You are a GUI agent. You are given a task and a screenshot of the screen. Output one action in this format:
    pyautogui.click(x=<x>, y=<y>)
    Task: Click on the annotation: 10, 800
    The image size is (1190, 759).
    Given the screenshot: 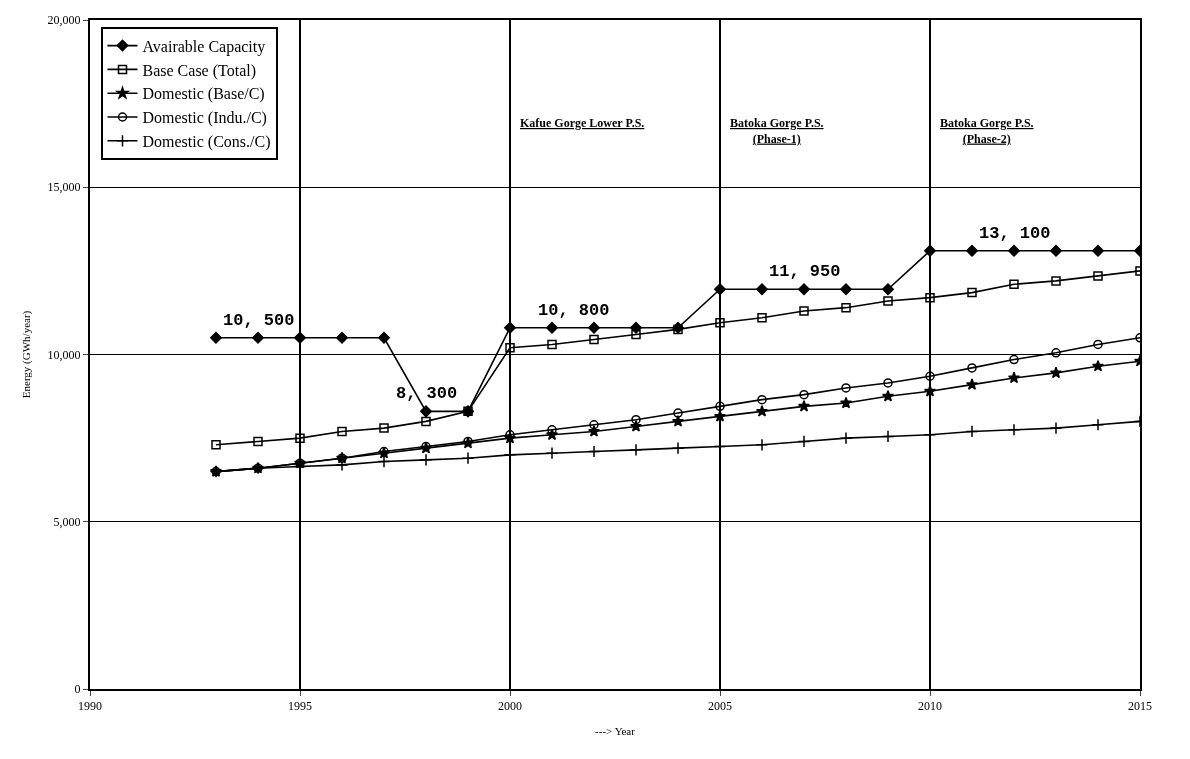 What is the action you would take?
    pyautogui.click(x=574, y=310)
    